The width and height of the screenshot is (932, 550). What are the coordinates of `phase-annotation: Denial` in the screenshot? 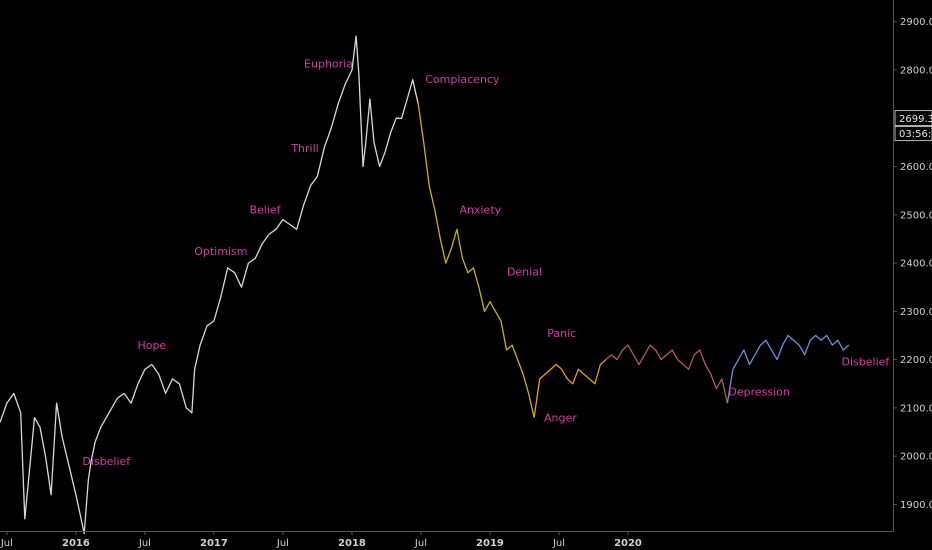 It's located at (524, 272).